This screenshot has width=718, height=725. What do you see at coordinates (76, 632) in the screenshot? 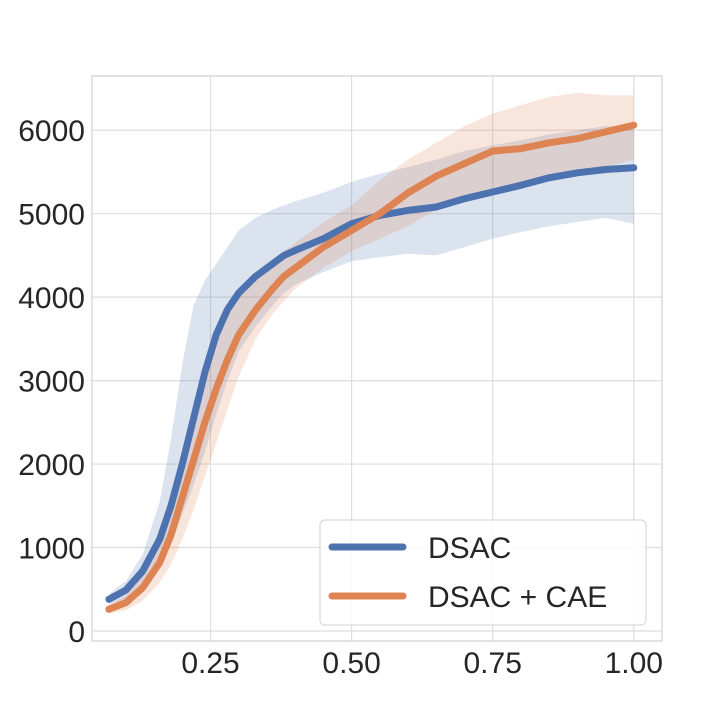
I see `y-tick-label: 0` at bounding box center [76, 632].